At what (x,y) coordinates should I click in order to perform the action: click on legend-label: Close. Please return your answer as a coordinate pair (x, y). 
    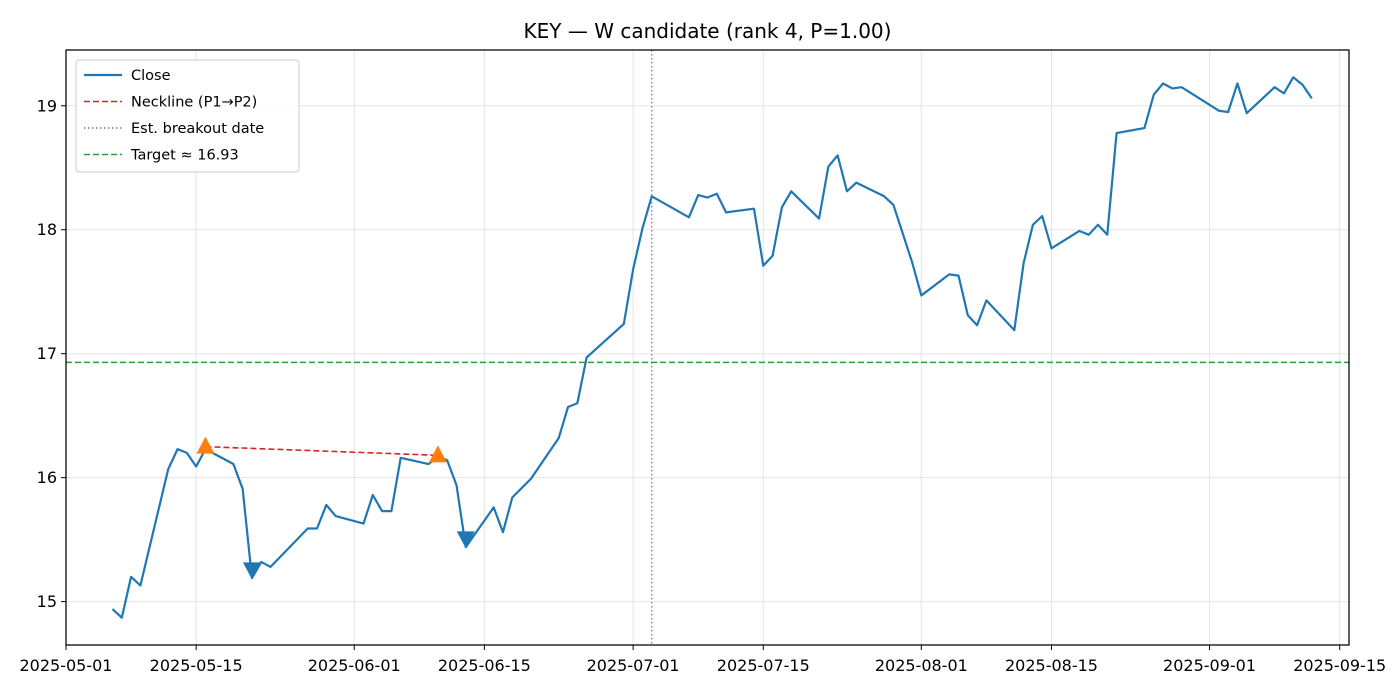
    Looking at the image, I should click on (151, 76).